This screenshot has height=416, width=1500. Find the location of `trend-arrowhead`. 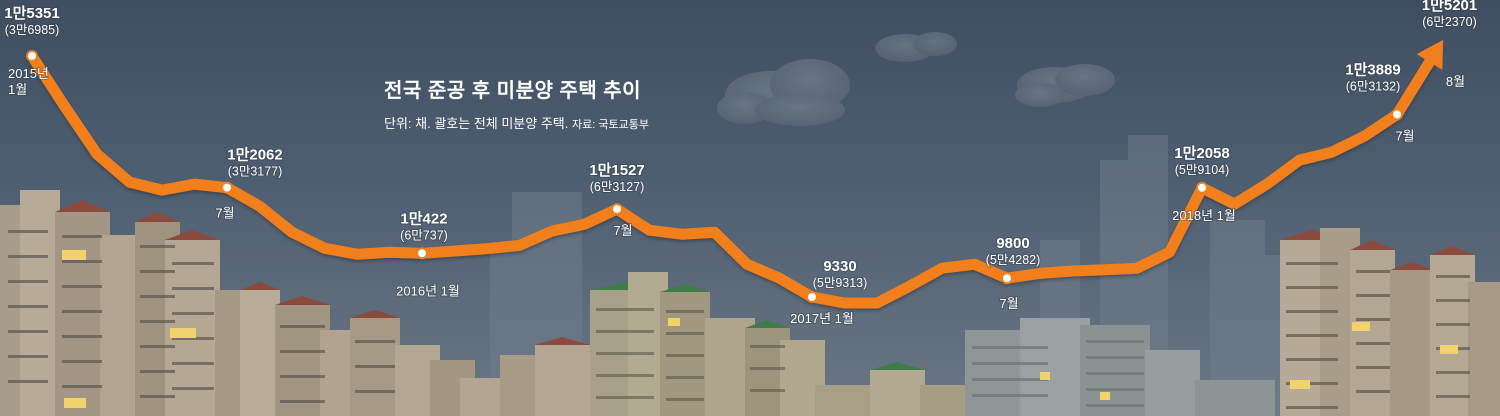

trend-arrowhead is located at coordinates (1430, 54).